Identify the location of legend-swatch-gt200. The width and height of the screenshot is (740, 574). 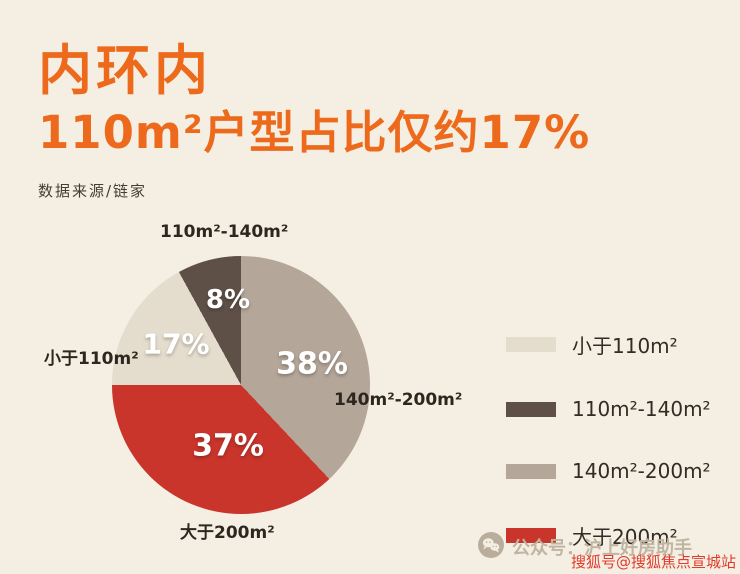
(531, 535).